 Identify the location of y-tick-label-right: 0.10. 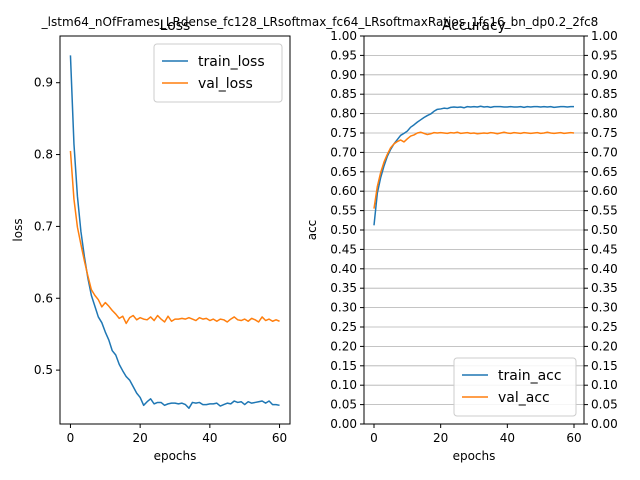
(604, 385).